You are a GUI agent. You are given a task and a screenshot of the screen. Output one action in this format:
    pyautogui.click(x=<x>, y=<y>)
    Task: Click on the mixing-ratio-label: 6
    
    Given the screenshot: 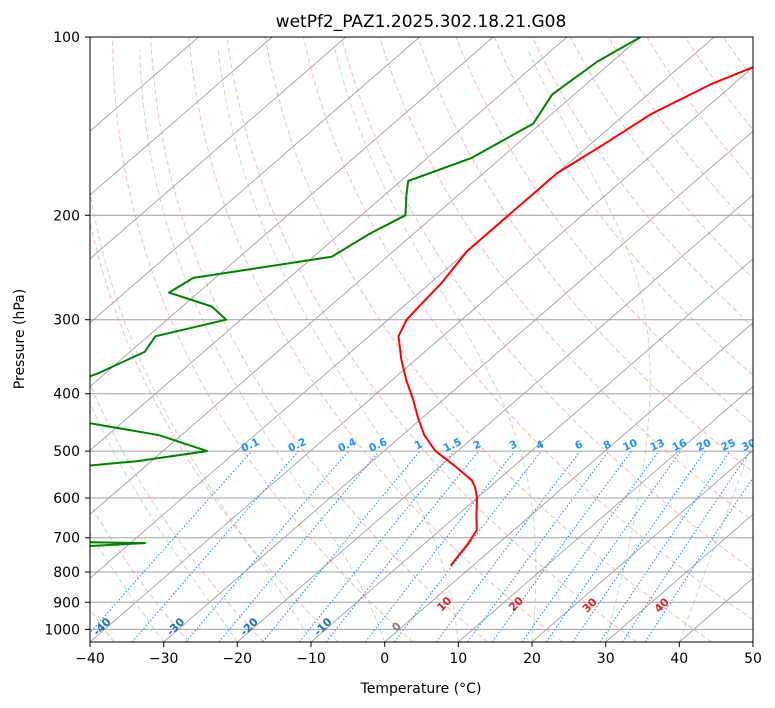 What is the action you would take?
    pyautogui.click(x=579, y=445)
    